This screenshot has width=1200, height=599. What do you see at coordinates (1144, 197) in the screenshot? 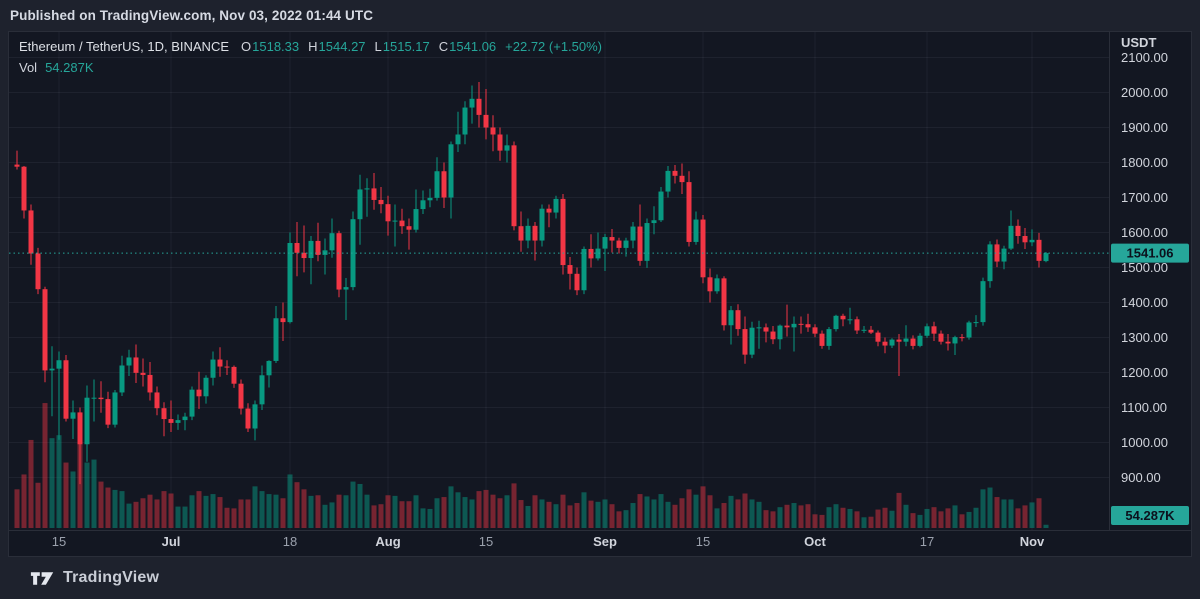
I see `svg-text: 1700.00` at bounding box center [1144, 197].